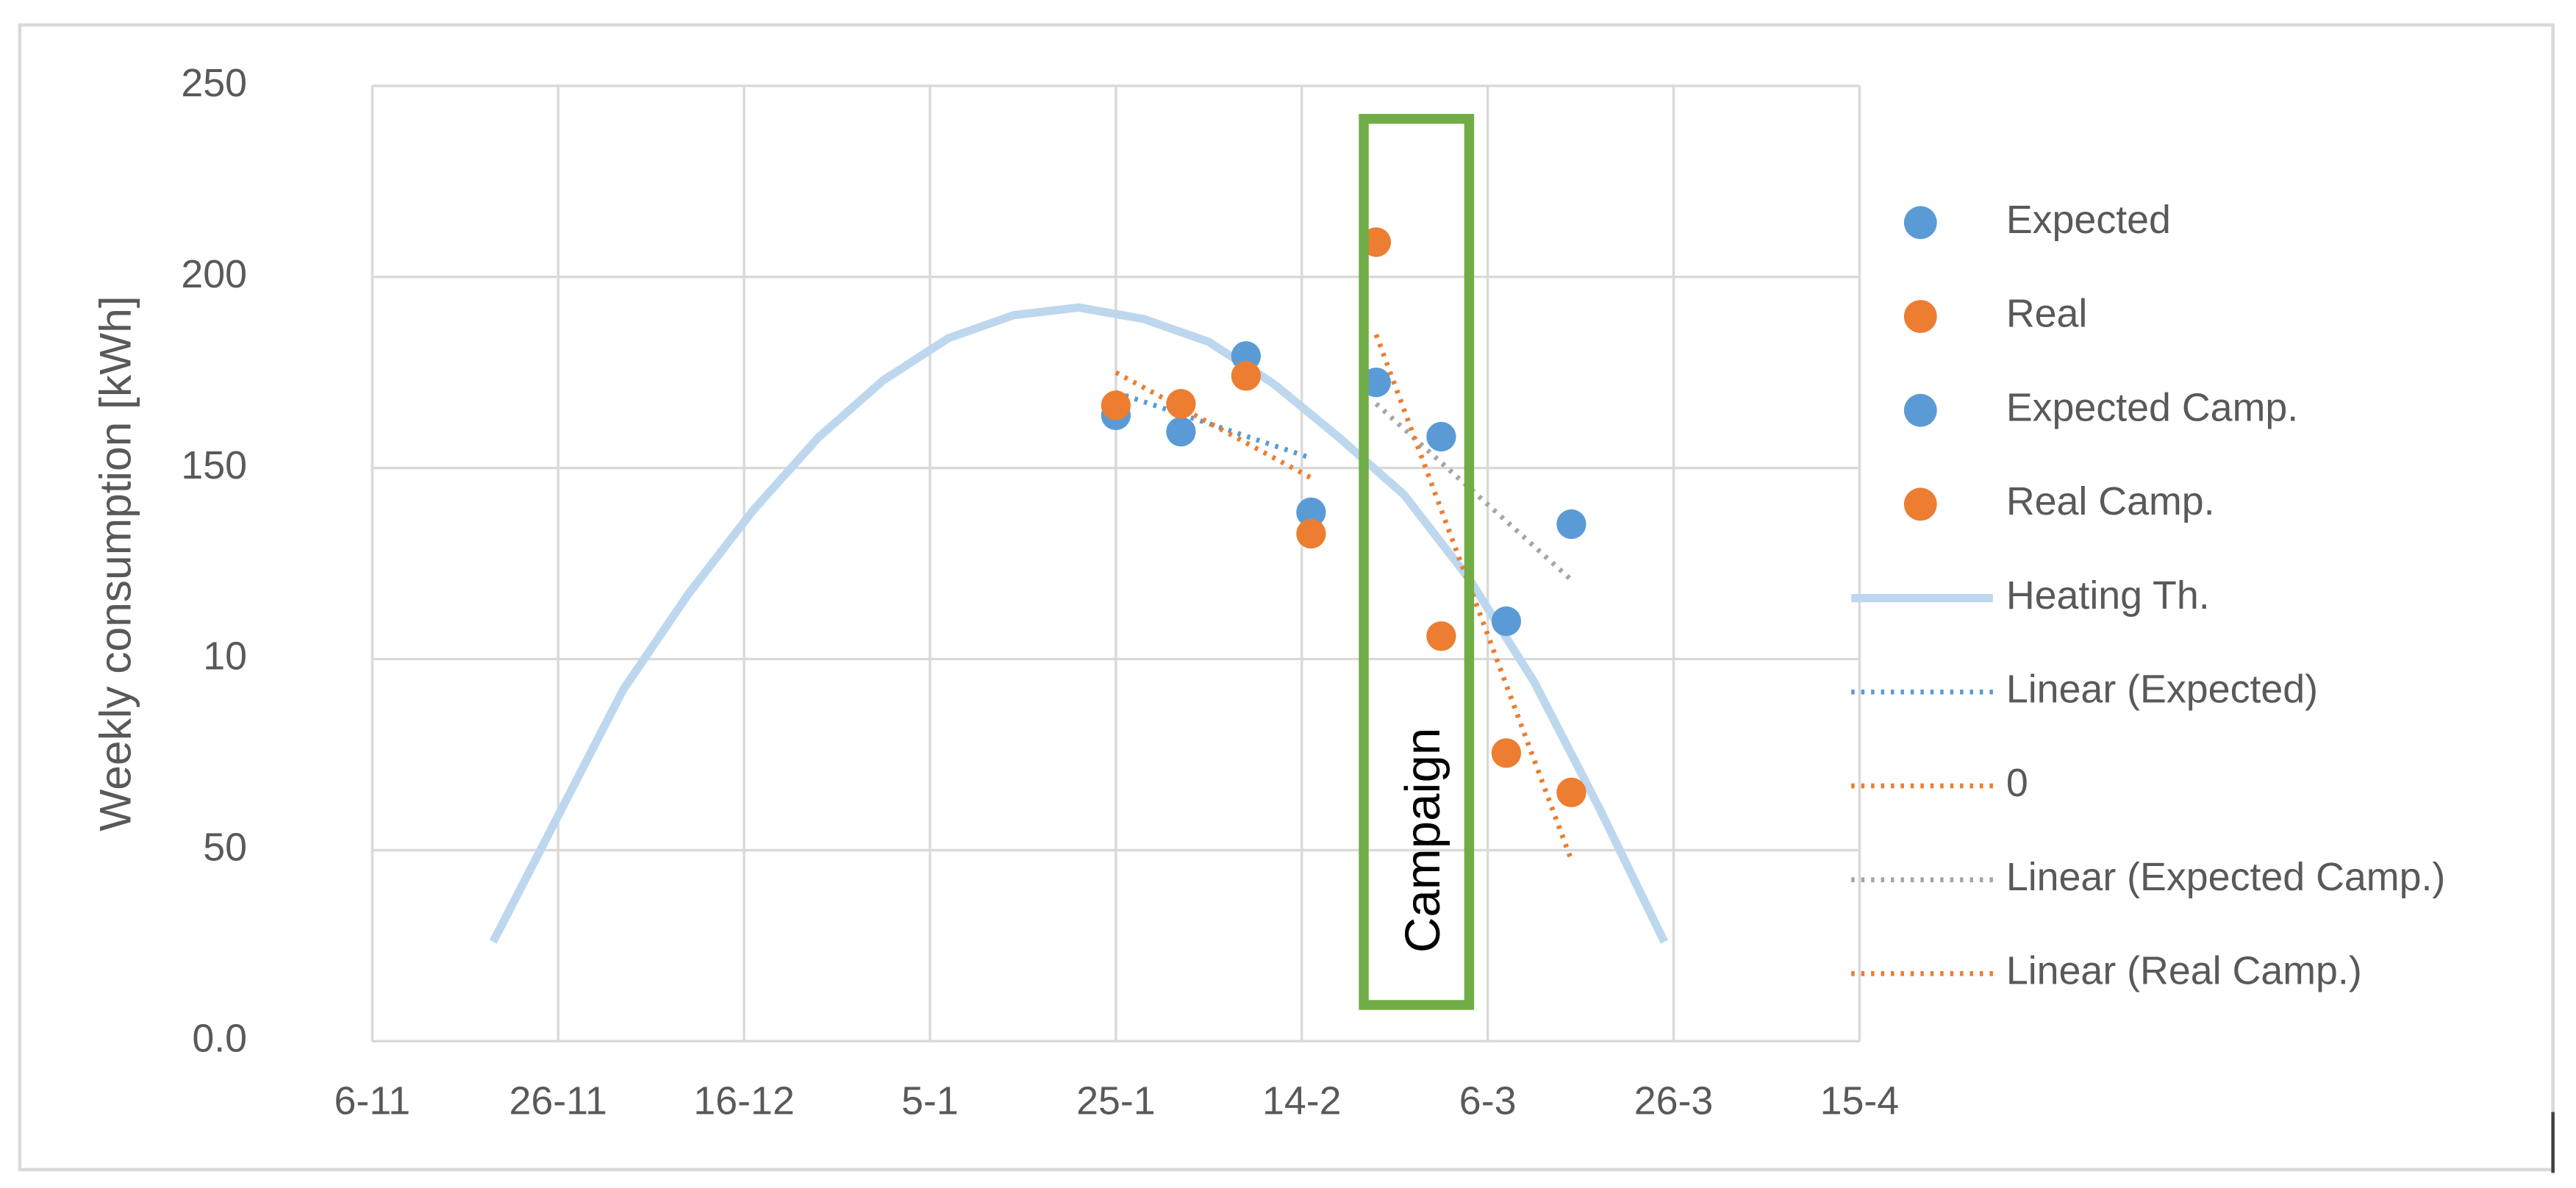 This screenshot has height=1188, width=2576. What do you see at coordinates (1422, 840) in the screenshot?
I see `campaign-label: Campaign` at bounding box center [1422, 840].